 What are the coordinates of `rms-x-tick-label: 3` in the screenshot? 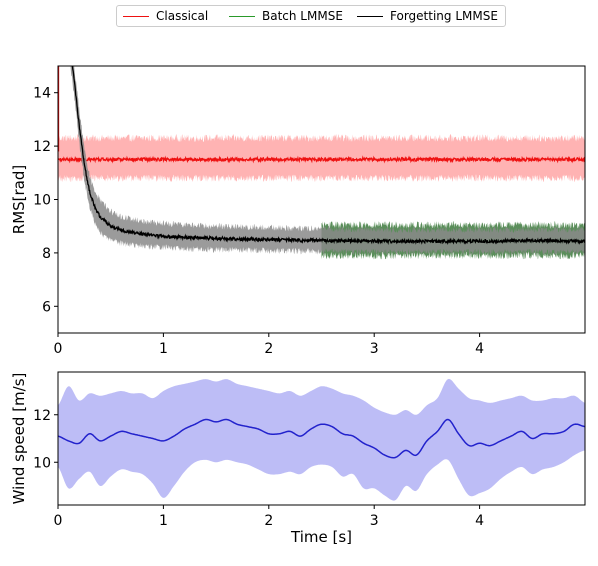 It's located at (374, 349).